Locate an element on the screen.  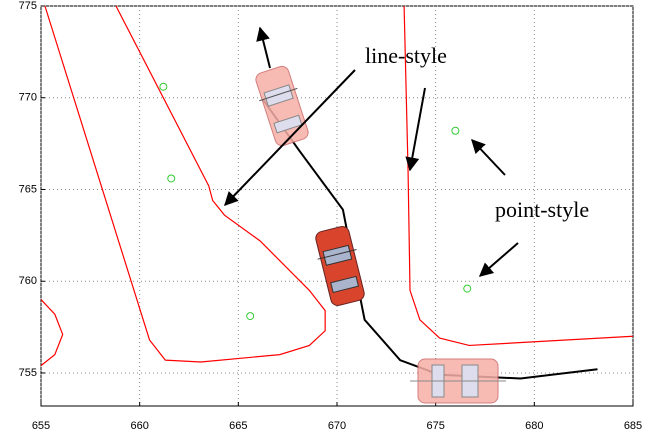
x-tick-label: 685 is located at coordinates (633, 426).